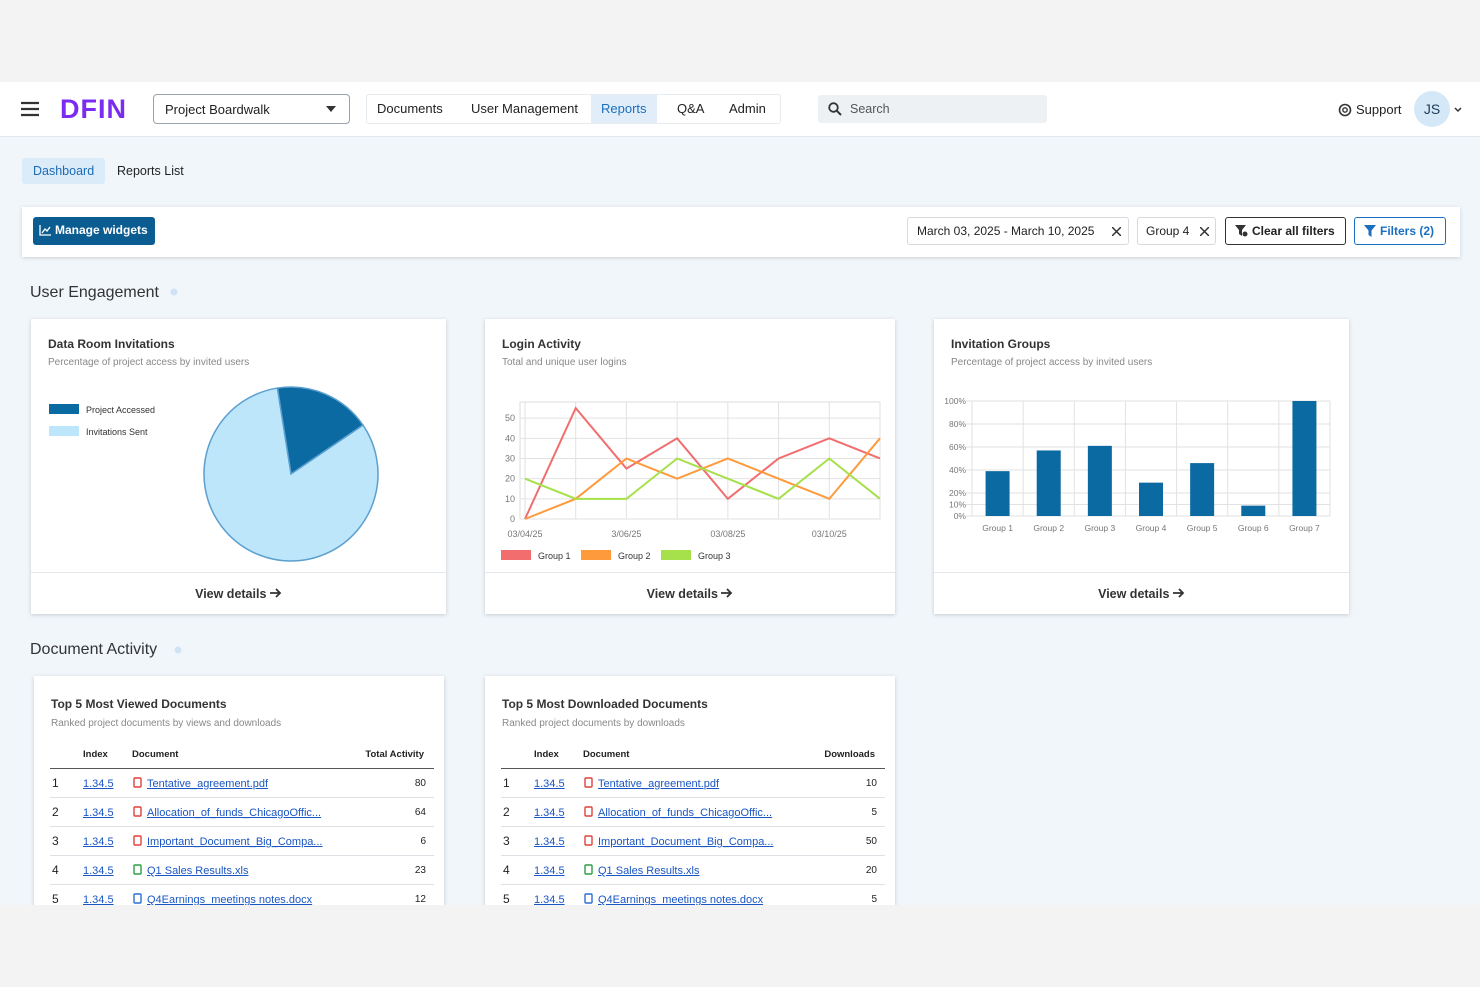 The height and width of the screenshot is (987, 1480). I want to click on card-subtitle: Ranked project documents by downloads, so click(593, 723).